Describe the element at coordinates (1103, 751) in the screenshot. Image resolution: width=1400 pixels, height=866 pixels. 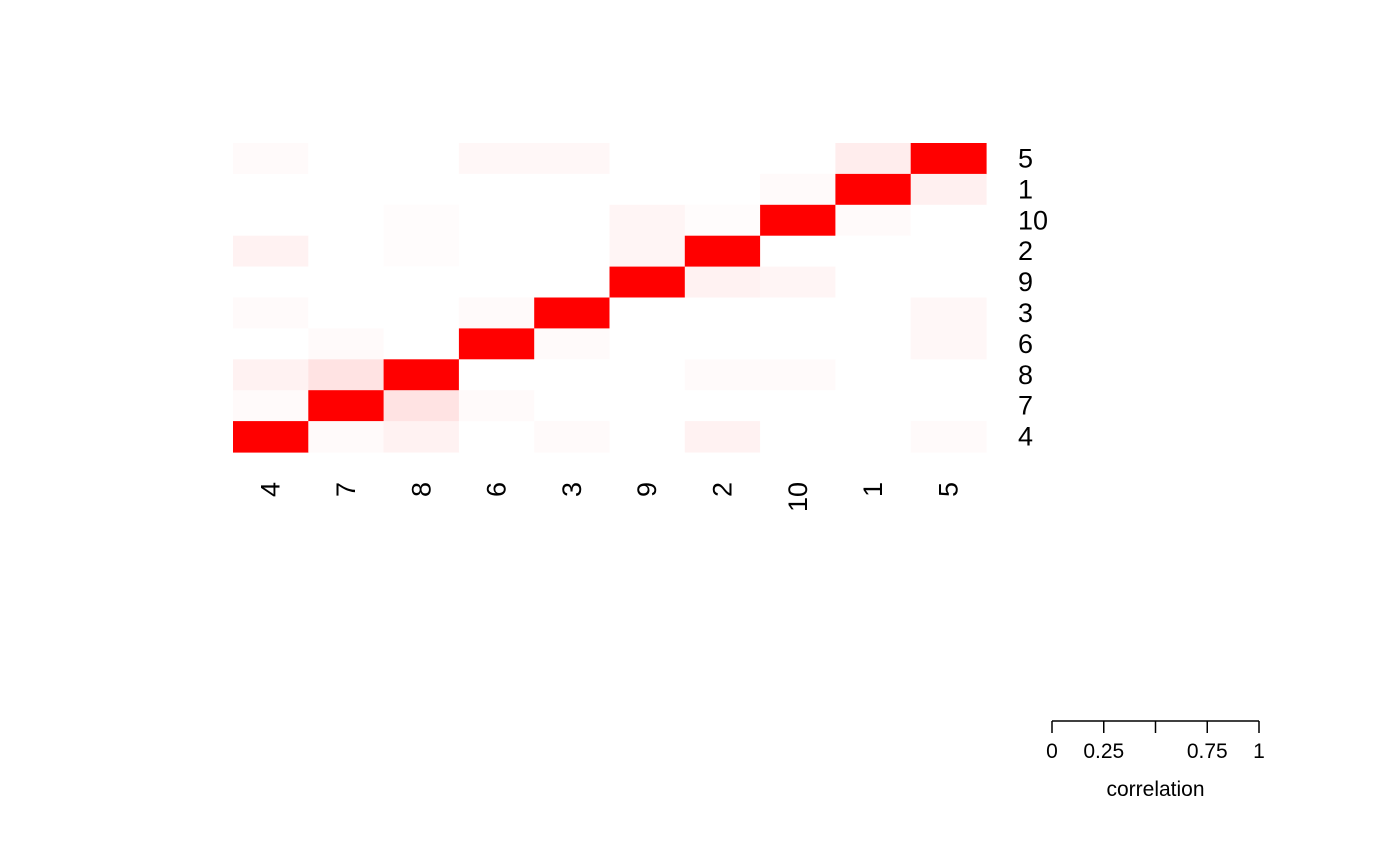
I see `legend-tick-label: 0.25` at that location.